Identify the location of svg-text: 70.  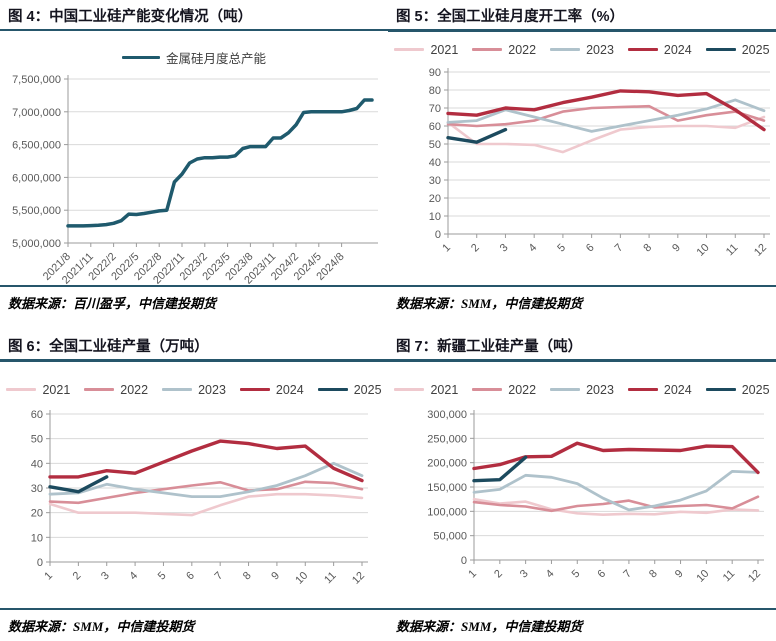
(435, 109).